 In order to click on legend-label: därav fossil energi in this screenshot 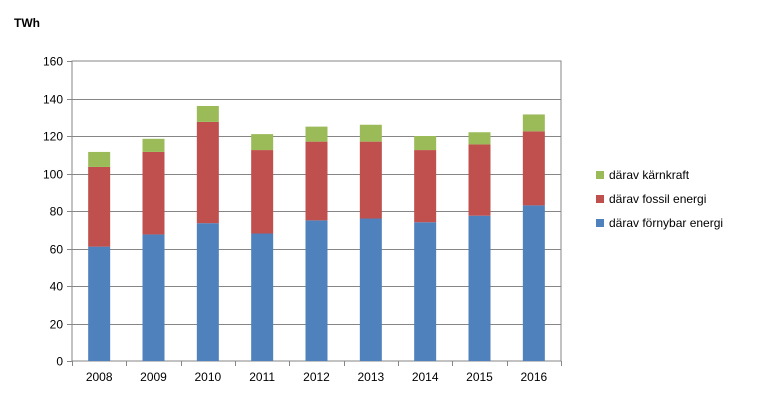, I will do `click(657, 199)`.